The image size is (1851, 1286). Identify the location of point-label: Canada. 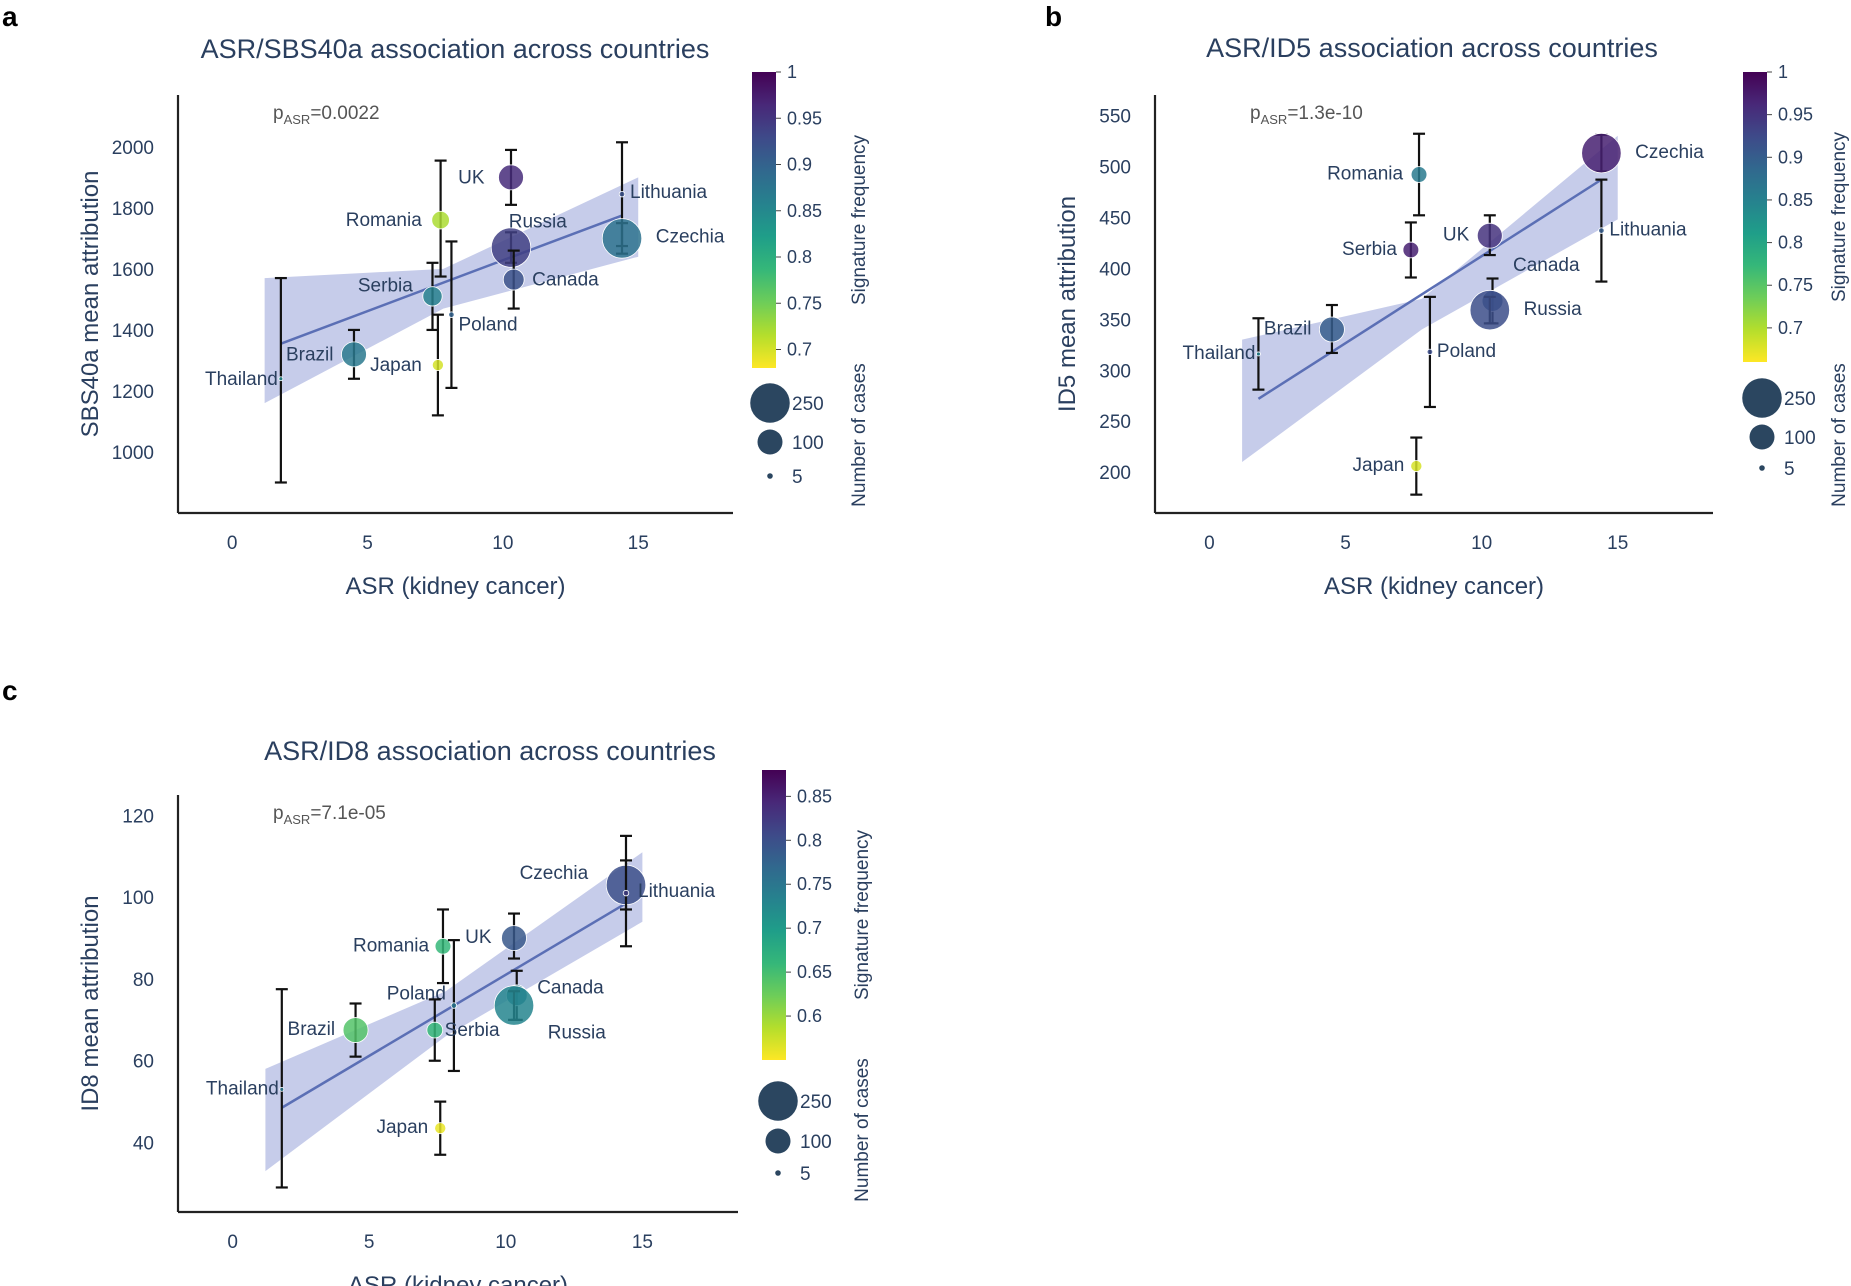
(565, 280).